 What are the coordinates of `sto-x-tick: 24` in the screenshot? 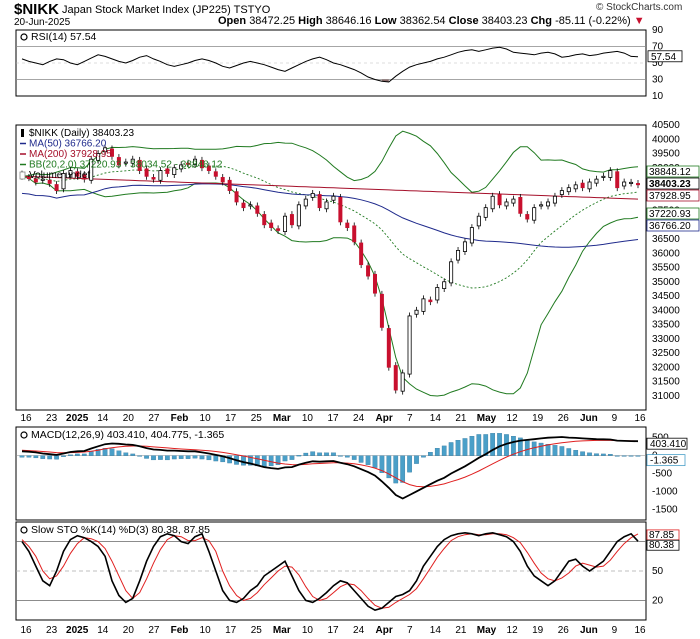 It's located at (359, 630).